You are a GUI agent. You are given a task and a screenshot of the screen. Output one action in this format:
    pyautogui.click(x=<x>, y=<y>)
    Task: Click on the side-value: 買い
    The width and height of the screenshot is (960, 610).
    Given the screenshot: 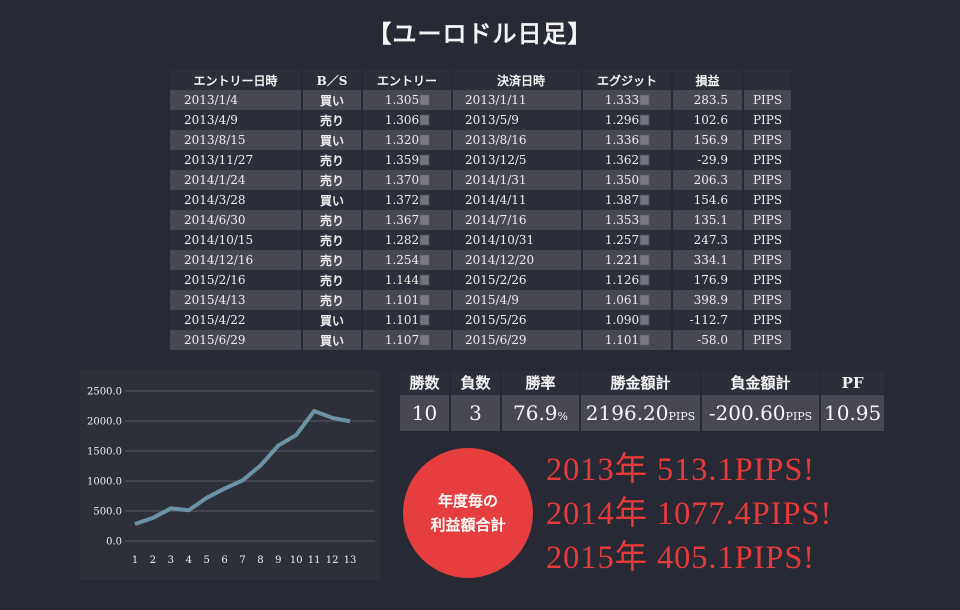 What is the action you would take?
    pyautogui.click(x=331, y=200)
    